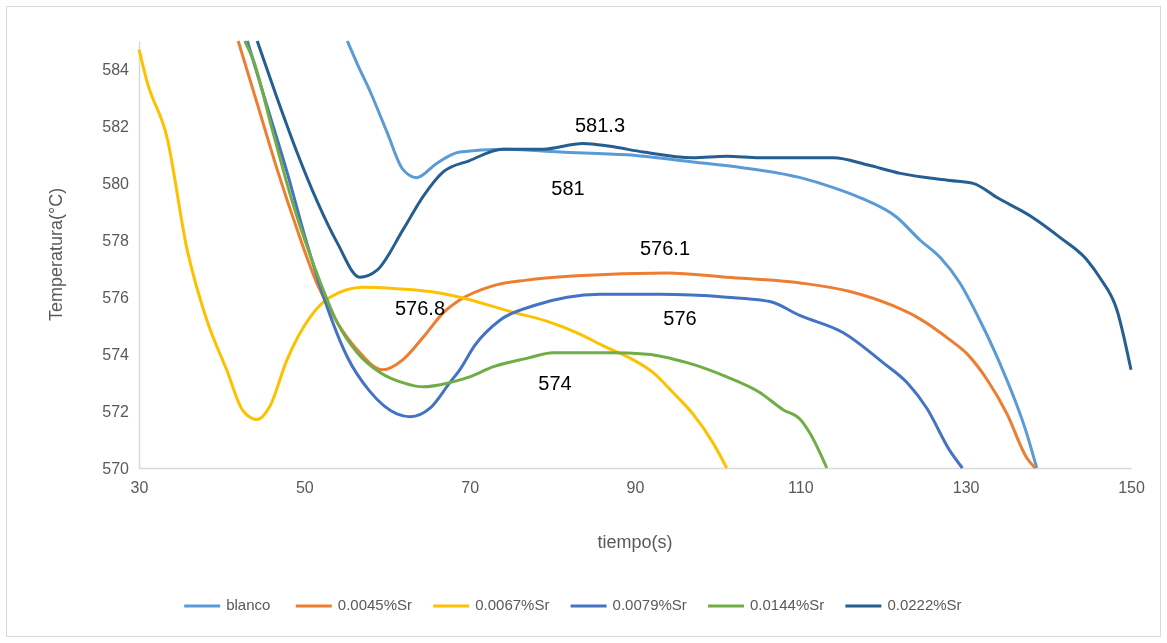 This screenshot has height=643, width=1167. I want to click on annotation: 576.8, so click(420, 308).